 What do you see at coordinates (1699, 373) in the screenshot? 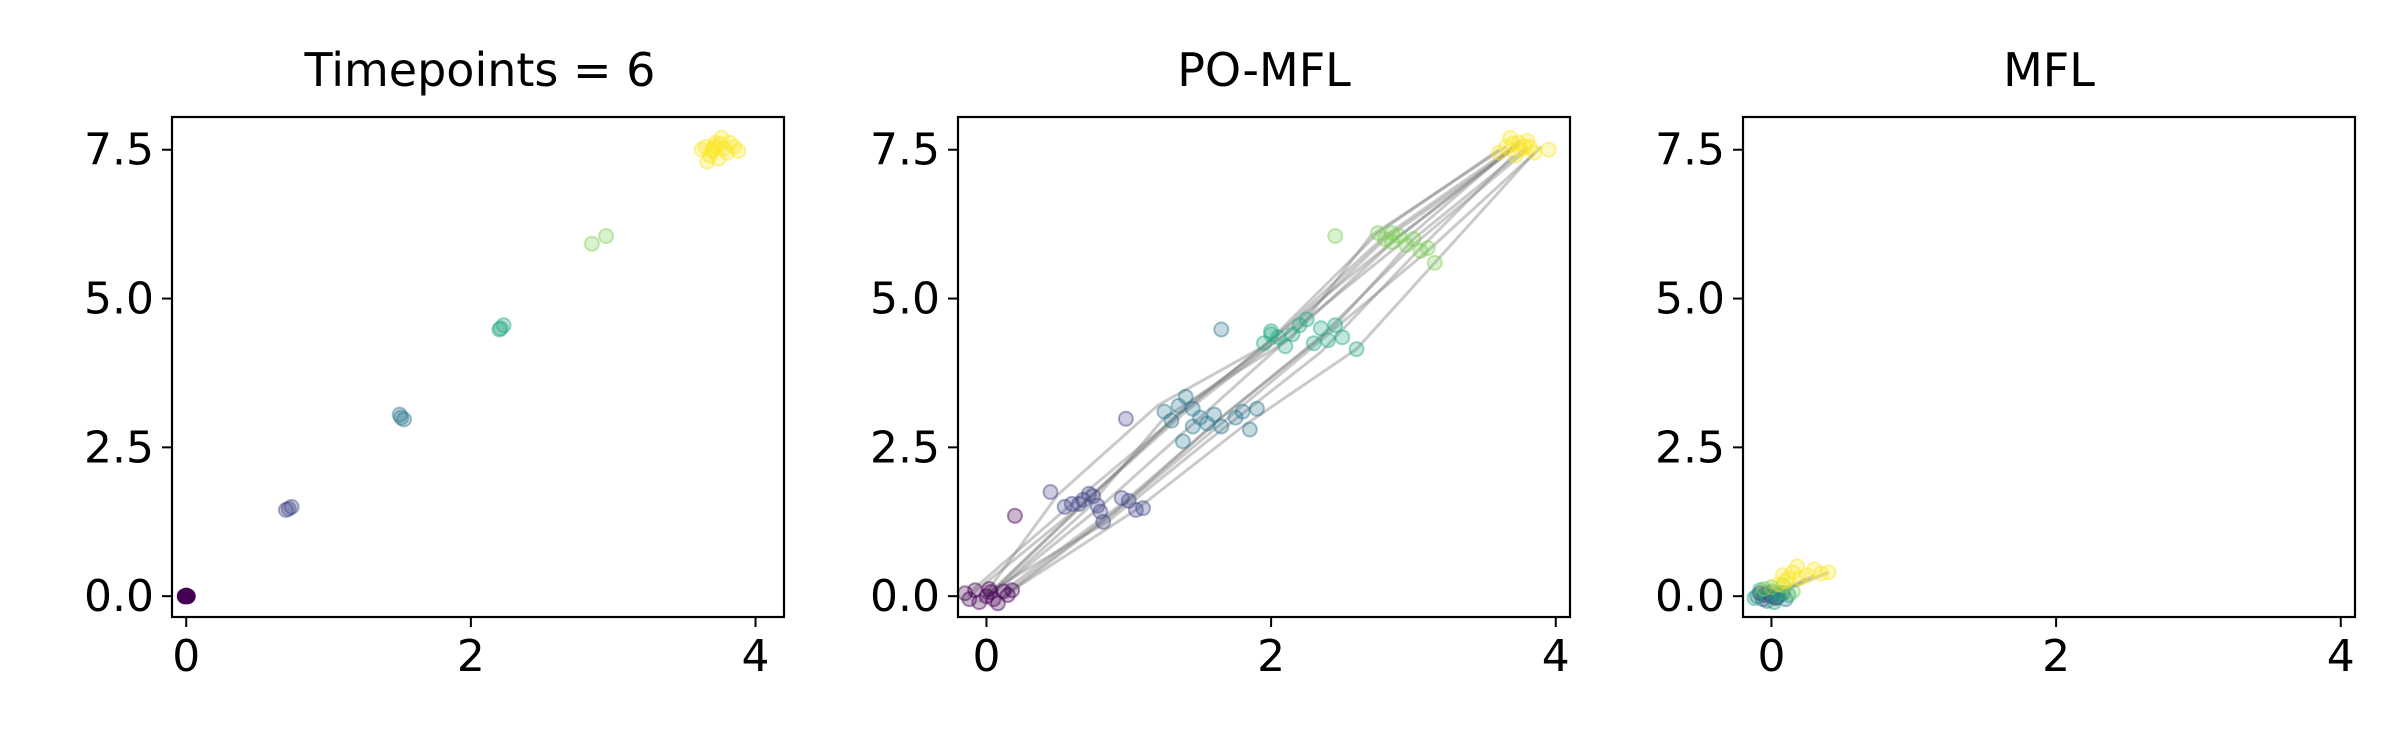
I see `y-axis: 0.0 2.5 5.0 7.5` at bounding box center [1699, 373].